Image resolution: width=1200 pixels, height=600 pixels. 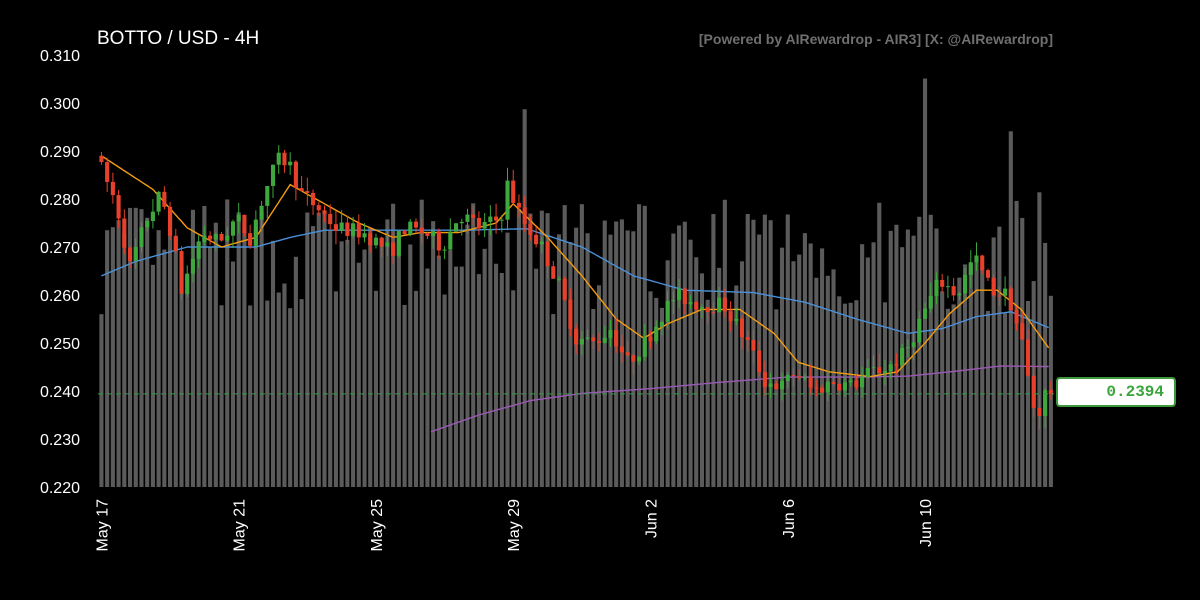 What do you see at coordinates (1116, 392) in the screenshot?
I see `current-price-badge: 0.2394` at bounding box center [1116, 392].